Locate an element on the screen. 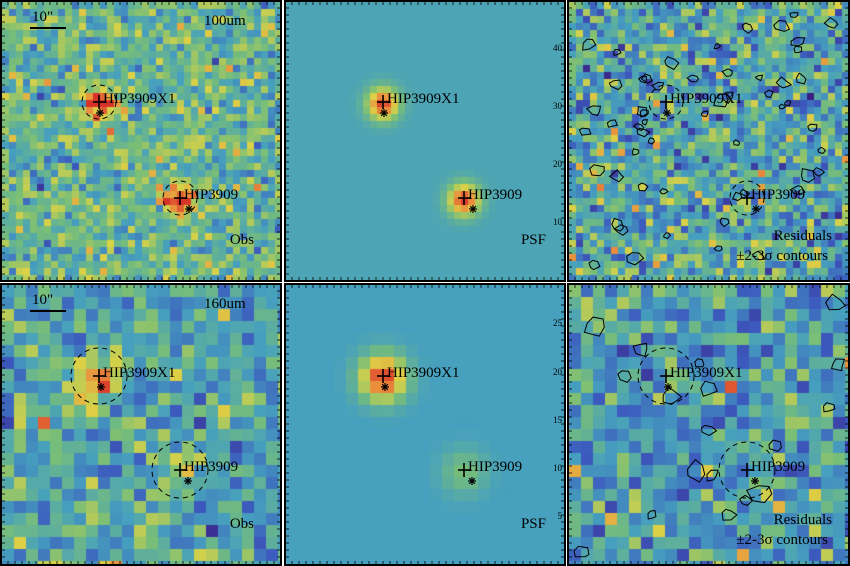  axis-tick-label: 20 is located at coordinates (557, 164).